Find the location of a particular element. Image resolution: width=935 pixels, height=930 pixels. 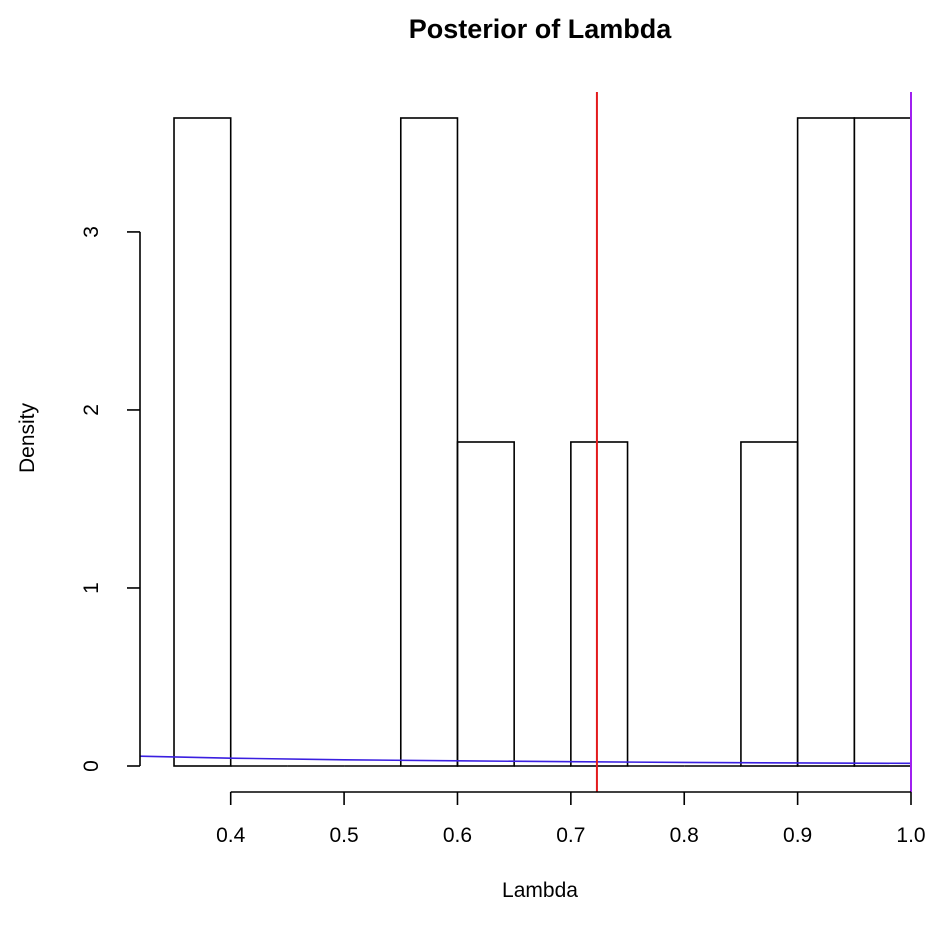

y-tick-label: 1 is located at coordinates (91, 588).